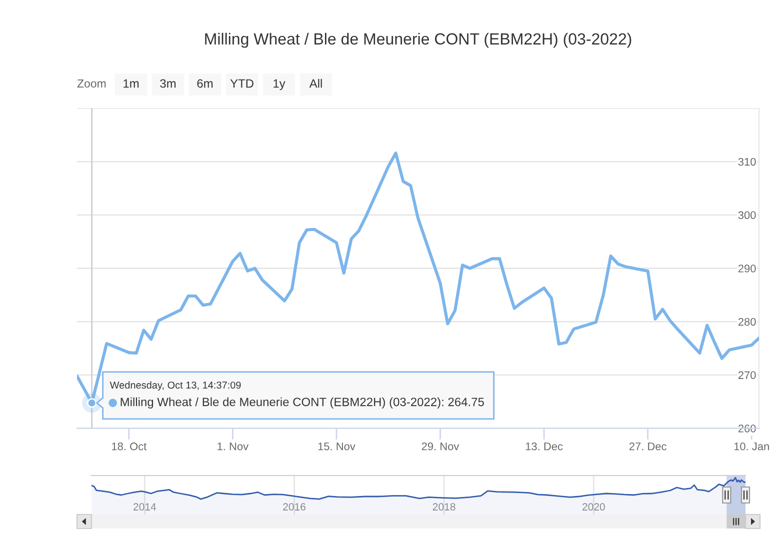 This screenshot has width=771, height=546. Describe the element at coordinates (747, 375) in the screenshot. I see `y-tick-label: 270` at that location.